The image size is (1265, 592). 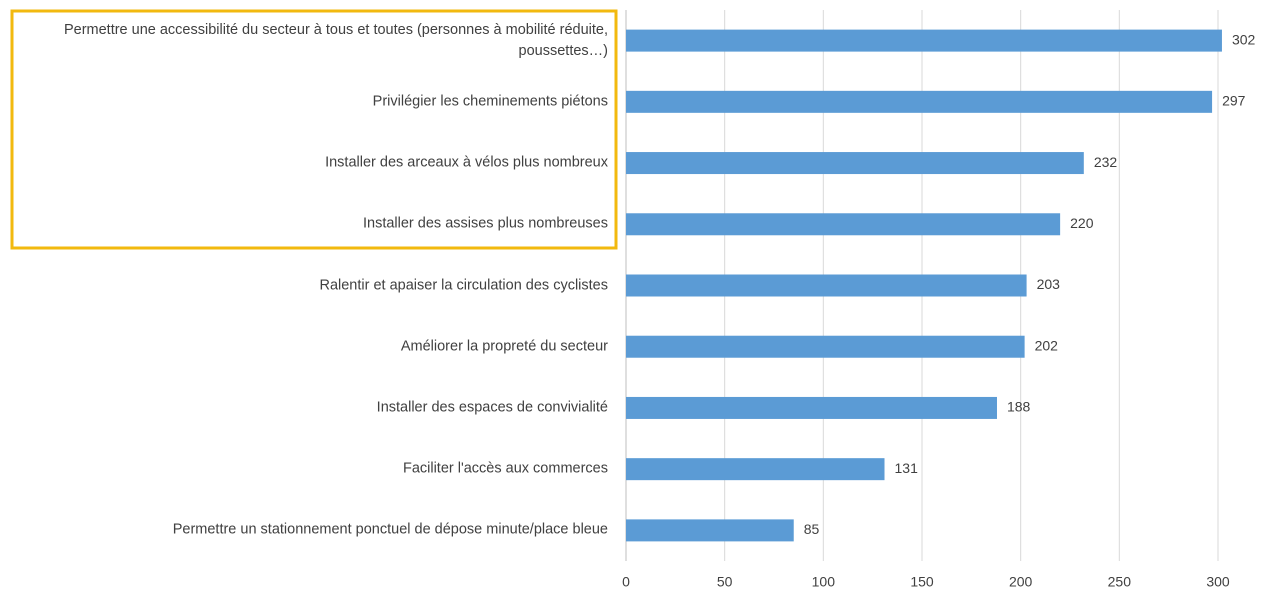 What do you see at coordinates (505, 468) in the screenshot?
I see `y-tick-label: Faciliter l'accès aux commerces` at bounding box center [505, 468].